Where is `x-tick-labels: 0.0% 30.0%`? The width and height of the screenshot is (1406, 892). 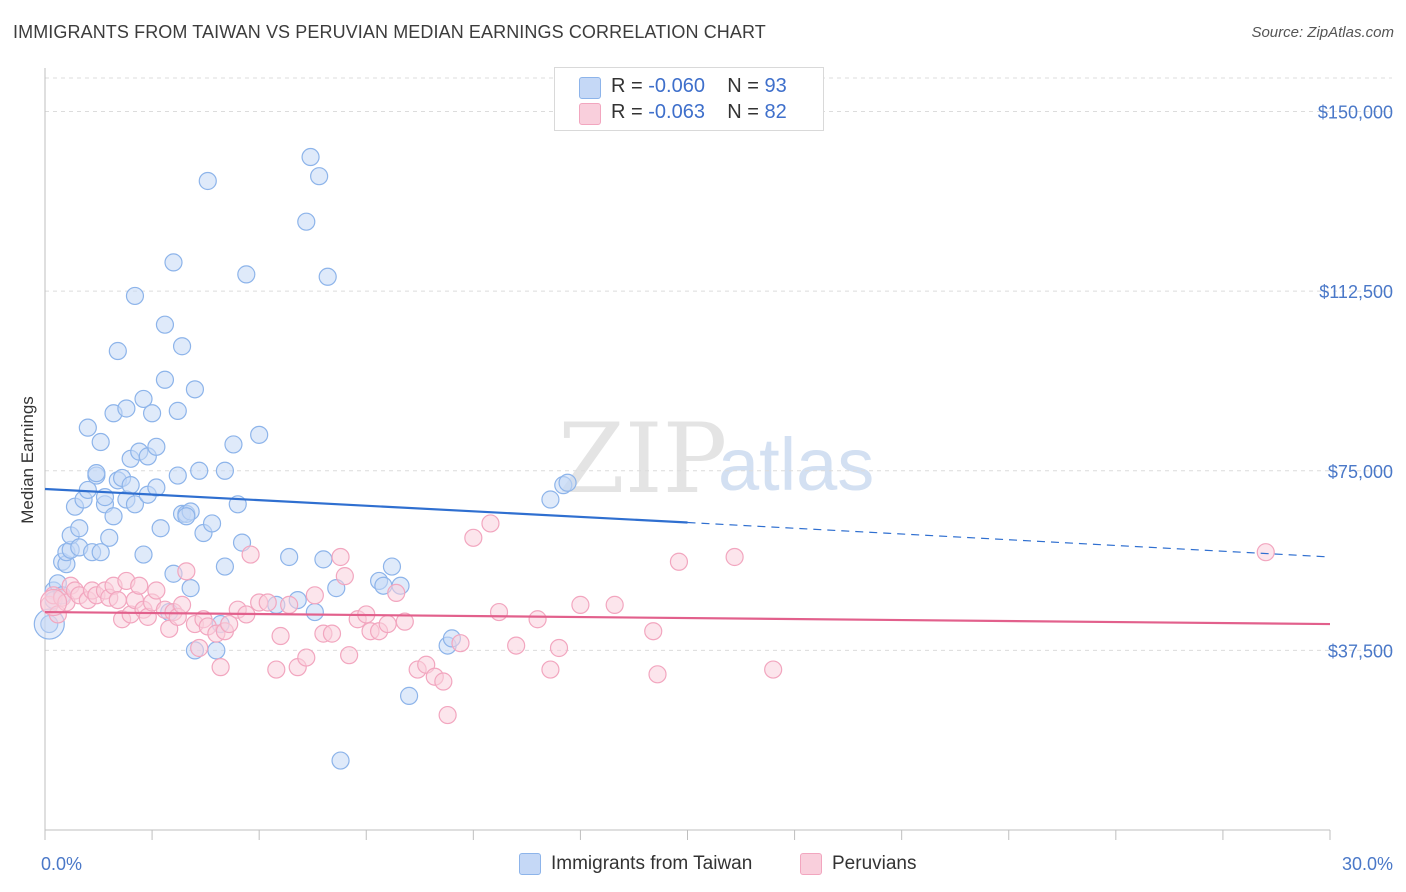
x-tick-labels: 0.0% 30.0% is located at coordinates (717, 864).